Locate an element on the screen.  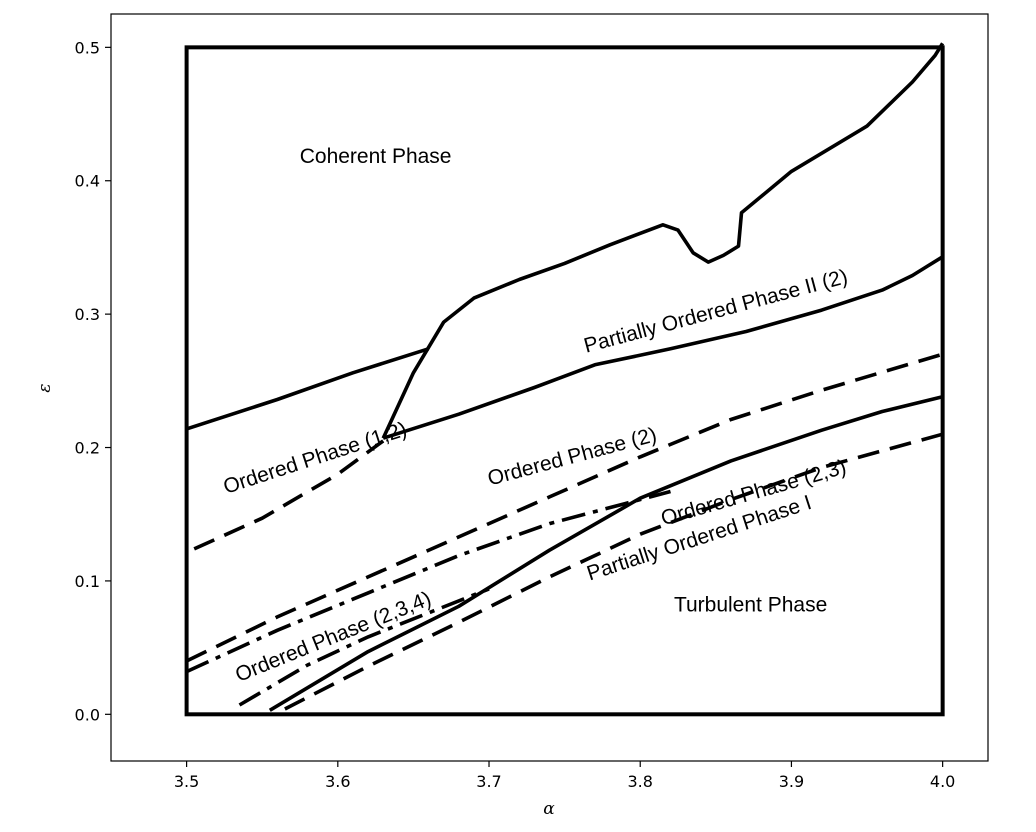
y-axis-label: ε is located at coordinates (45, 387).